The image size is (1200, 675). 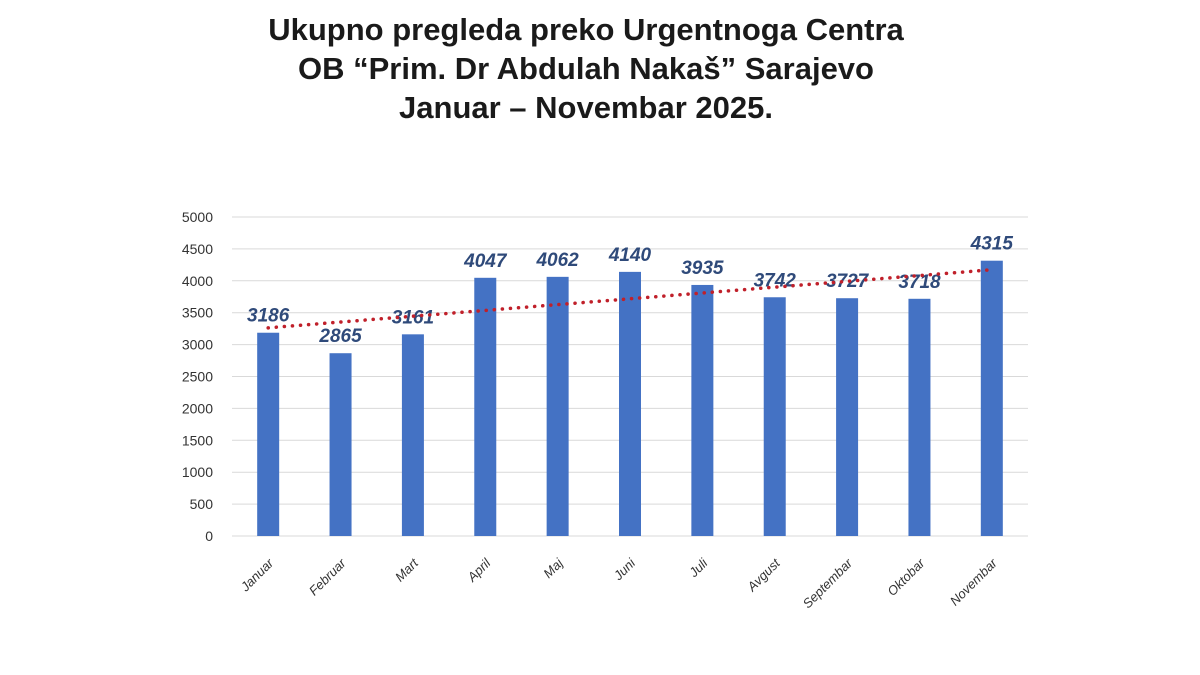 I want to click on y-tick-label: 2000, so click(x=197, y=408).